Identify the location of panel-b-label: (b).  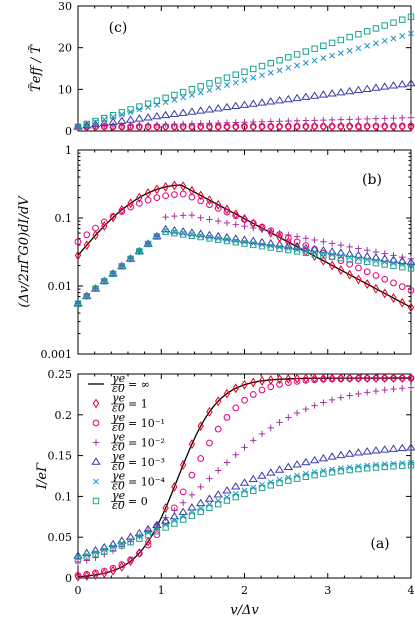
(372, 180).